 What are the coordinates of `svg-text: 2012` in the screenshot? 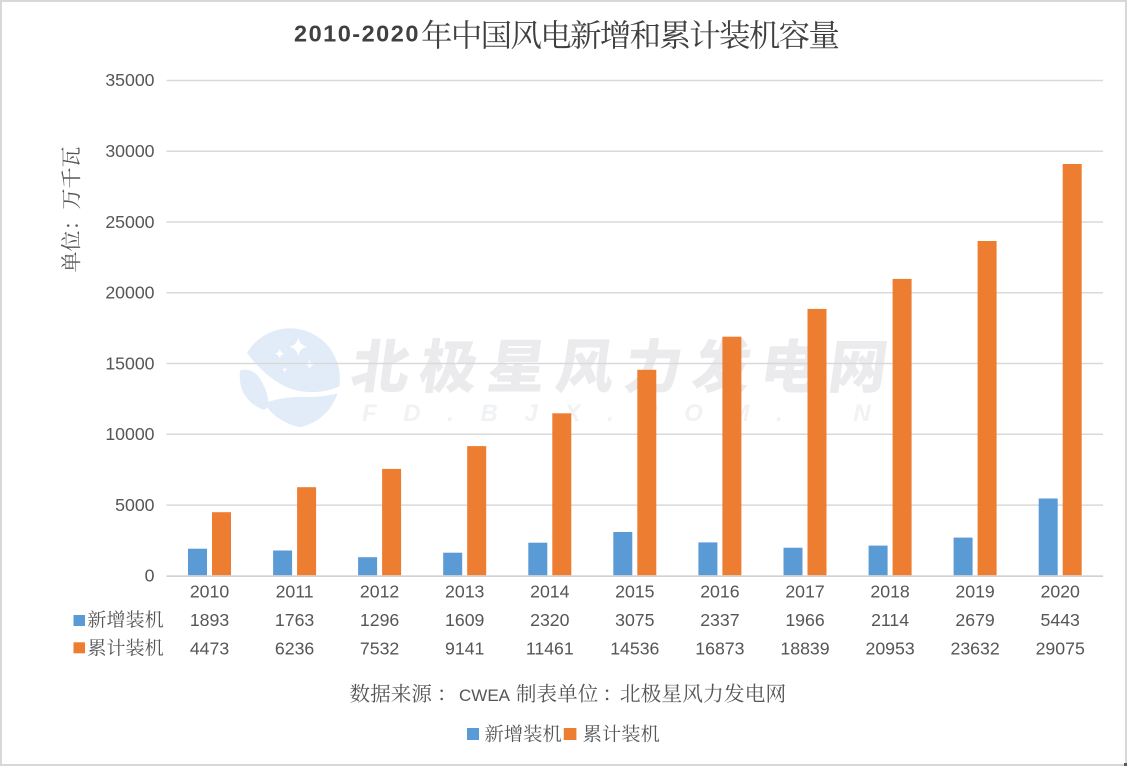 It's located at (379, 591).